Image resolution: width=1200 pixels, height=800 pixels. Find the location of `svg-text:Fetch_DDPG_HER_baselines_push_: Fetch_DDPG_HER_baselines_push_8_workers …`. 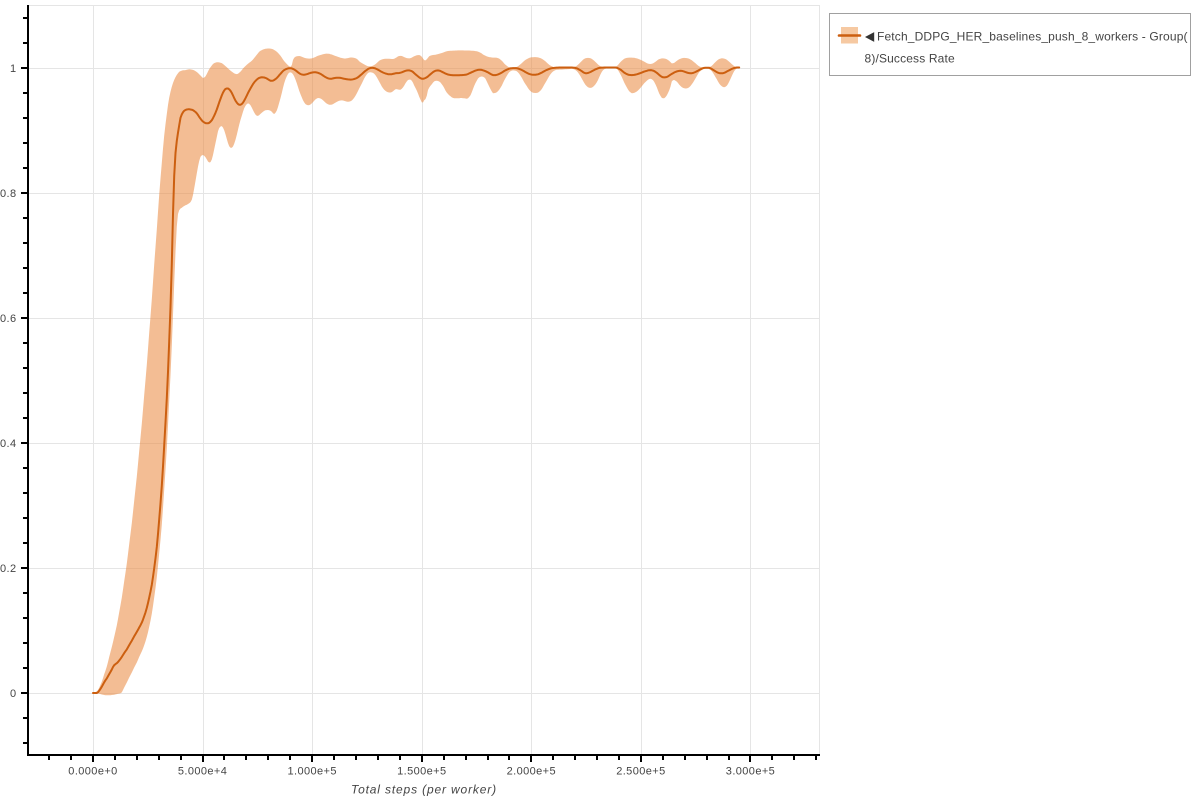

svg-text:Fetch_DDPG_HER_baselines_push_: Fetch_DDPG_HER_baselines_push_8_workers … is located at coordinates (1032, 37).